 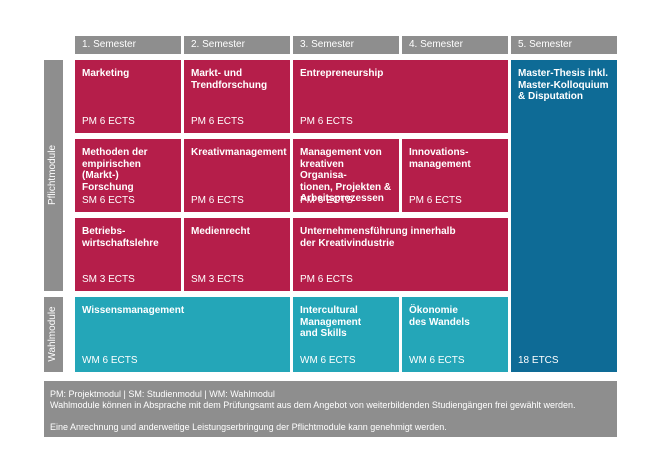 What do you see at coordinates (439, 316) in the screenshot?
I see `module-title: Ökonomie des Wandels` at bounding box center [439, 316].